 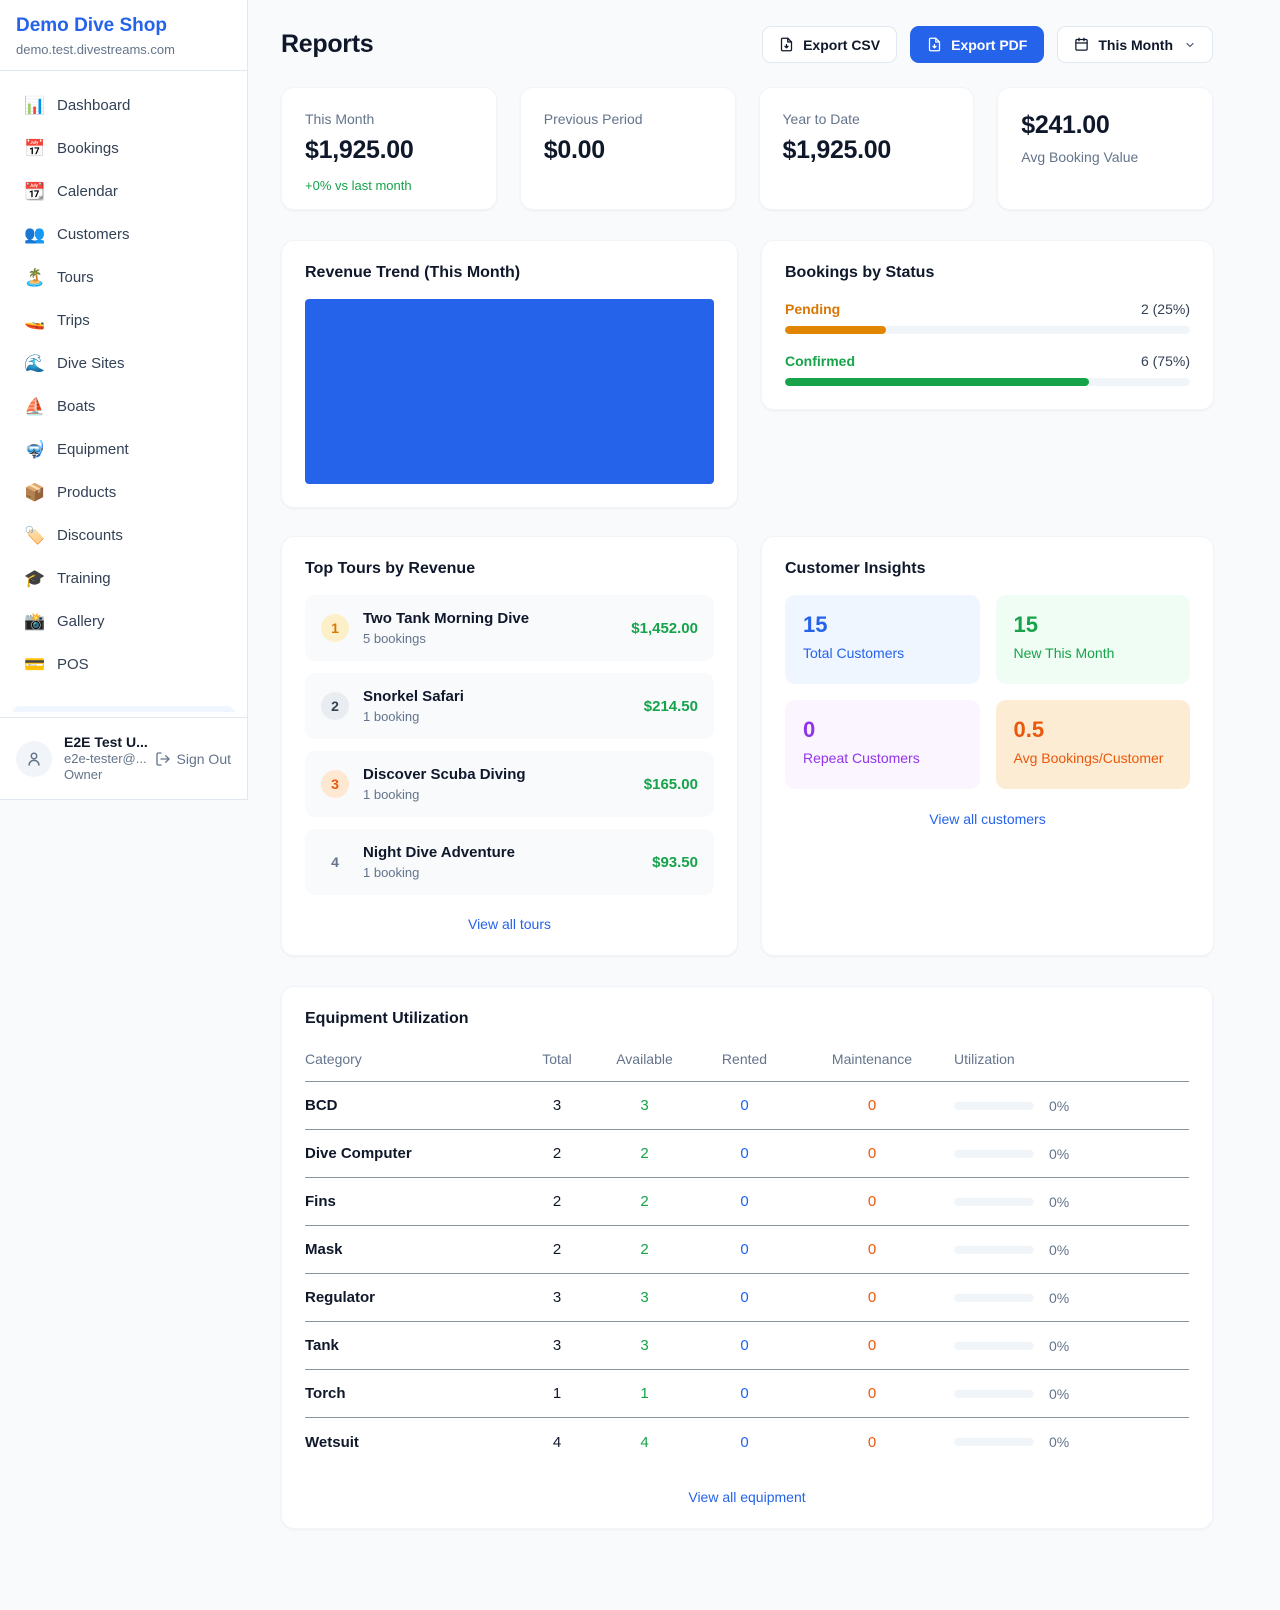 What do you see at coordinates (35, 492) in the screenshot?
I see `products-icon: 📦` at bounding box center [35, 492].